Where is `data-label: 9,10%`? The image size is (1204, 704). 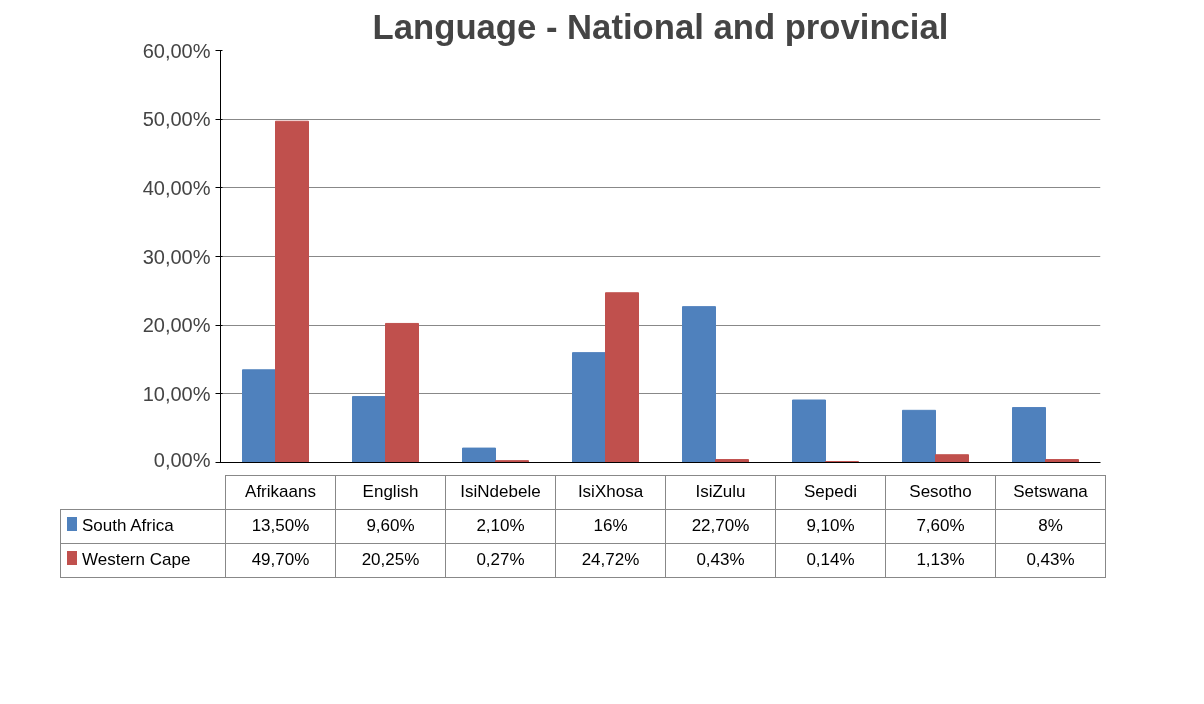
data-label: 9,10% is located at coordinates (830, 526).